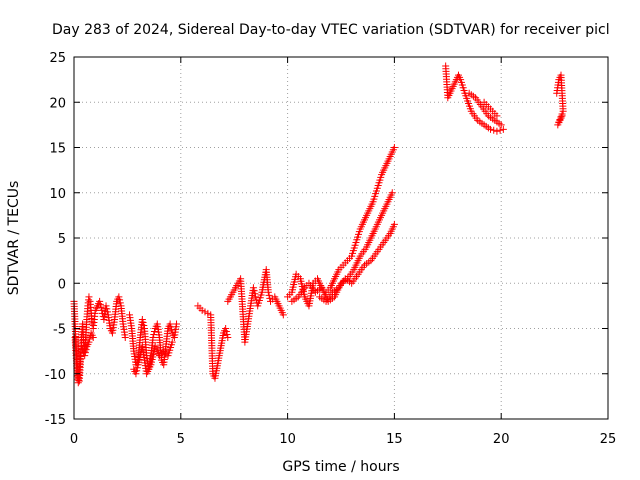  What do you see at coordinates (57, 194) in the screenshot?
I see `y-tick-label: 10` at bounding box center [57, 194].